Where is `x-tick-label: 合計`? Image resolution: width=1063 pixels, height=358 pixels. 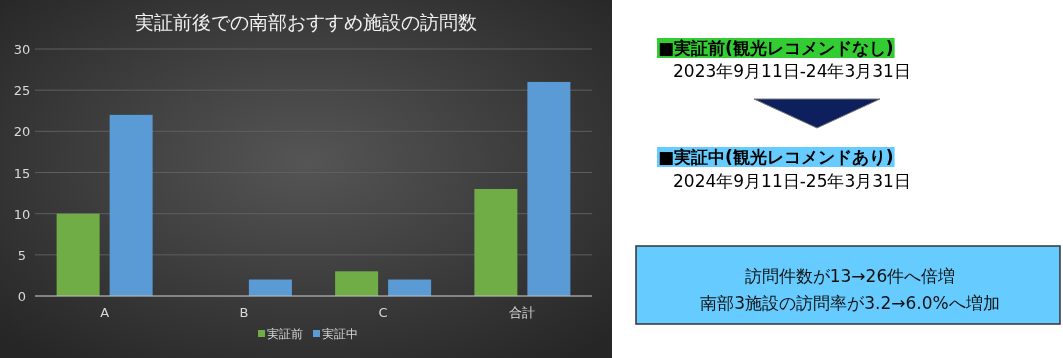
x-tick-label: 合計 is located at coordinates (522, 312).